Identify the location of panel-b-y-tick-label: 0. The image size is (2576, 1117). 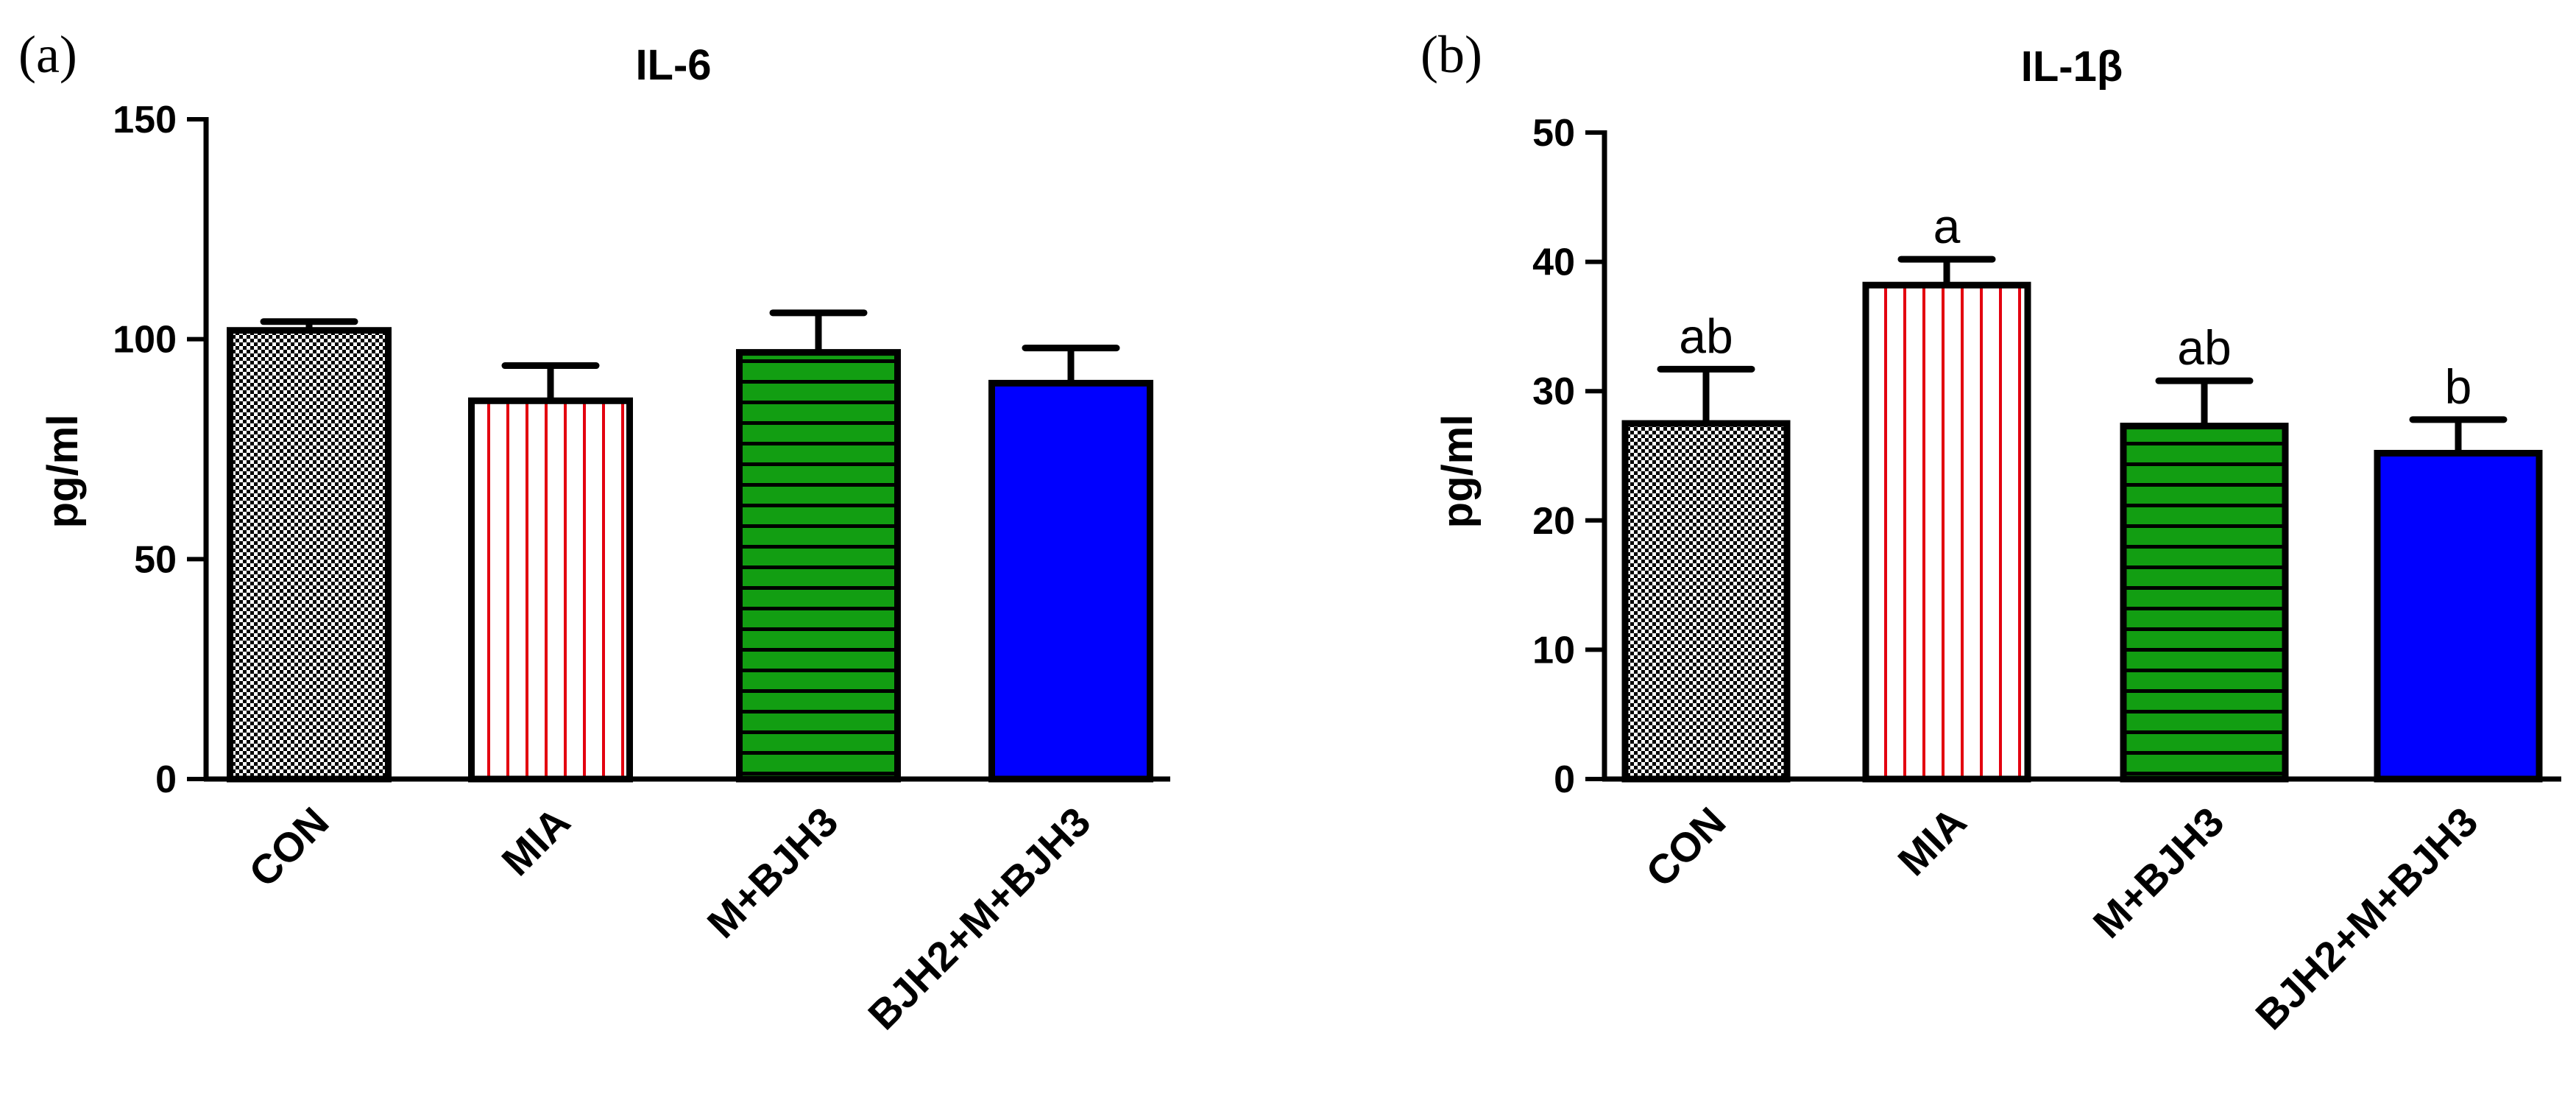
(1564, 780).